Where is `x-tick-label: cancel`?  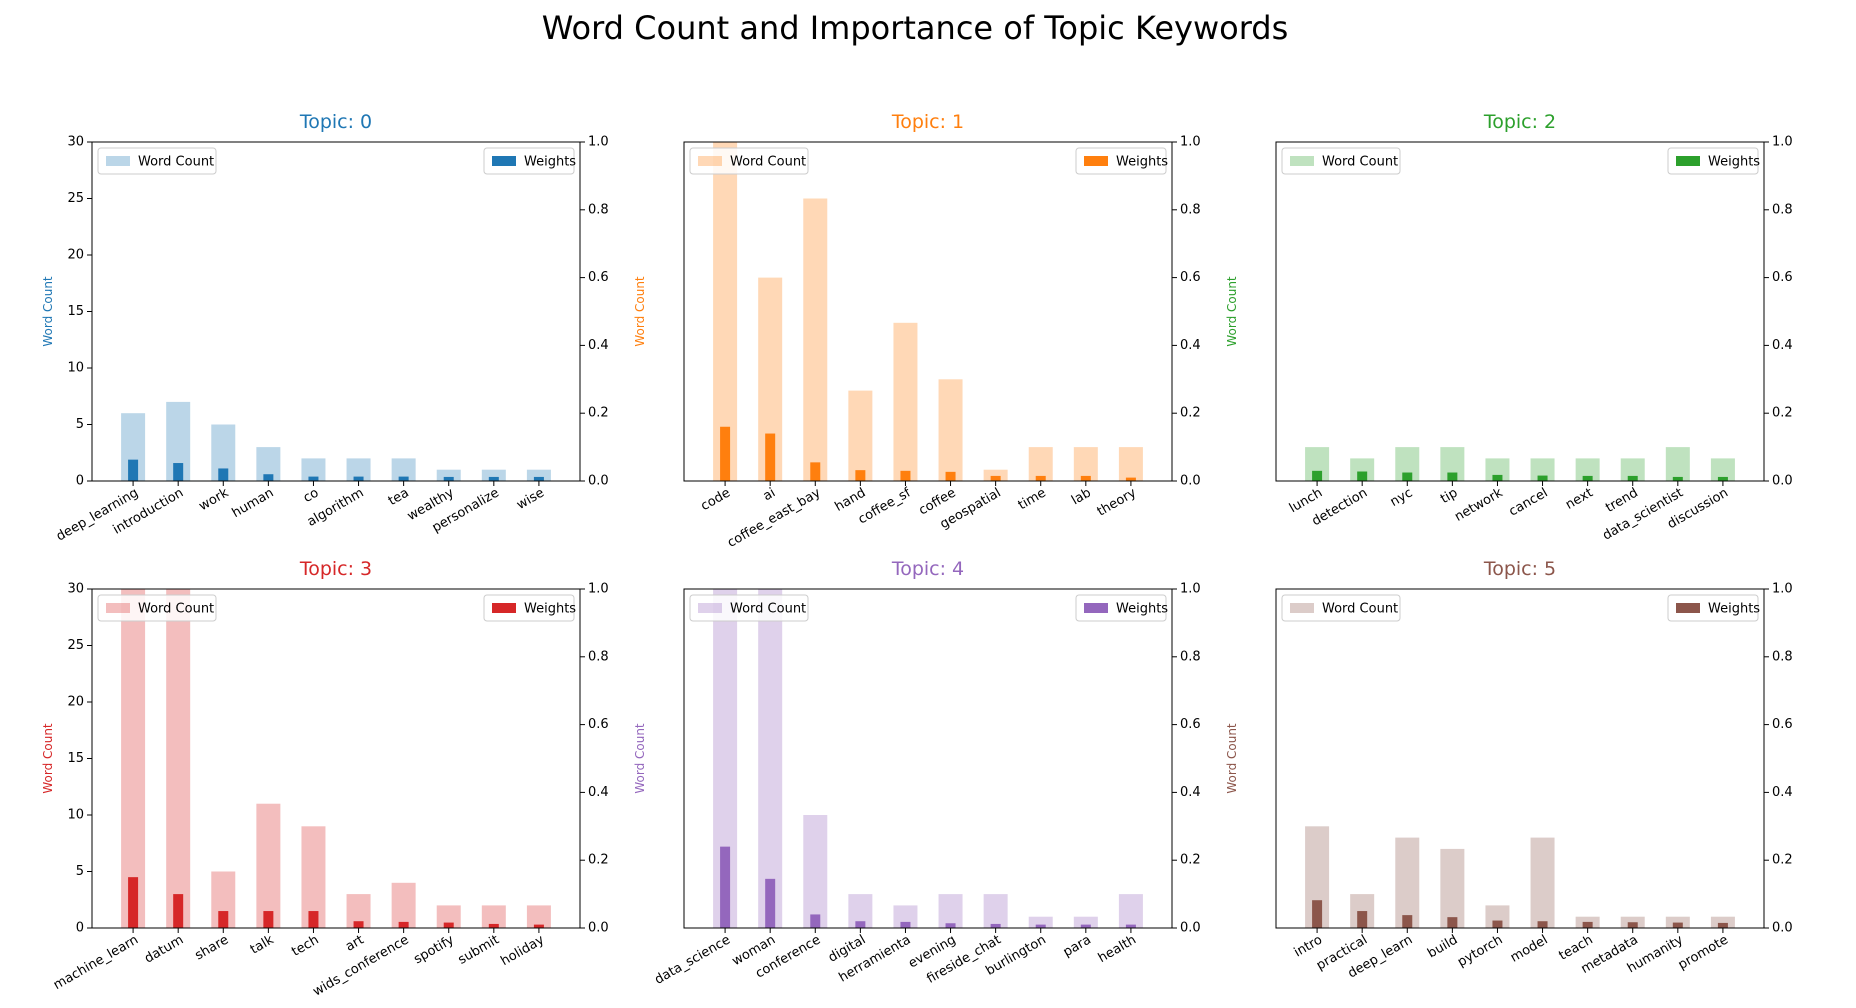
x-tick-label: cancel is located at coordinates (1529, 502).